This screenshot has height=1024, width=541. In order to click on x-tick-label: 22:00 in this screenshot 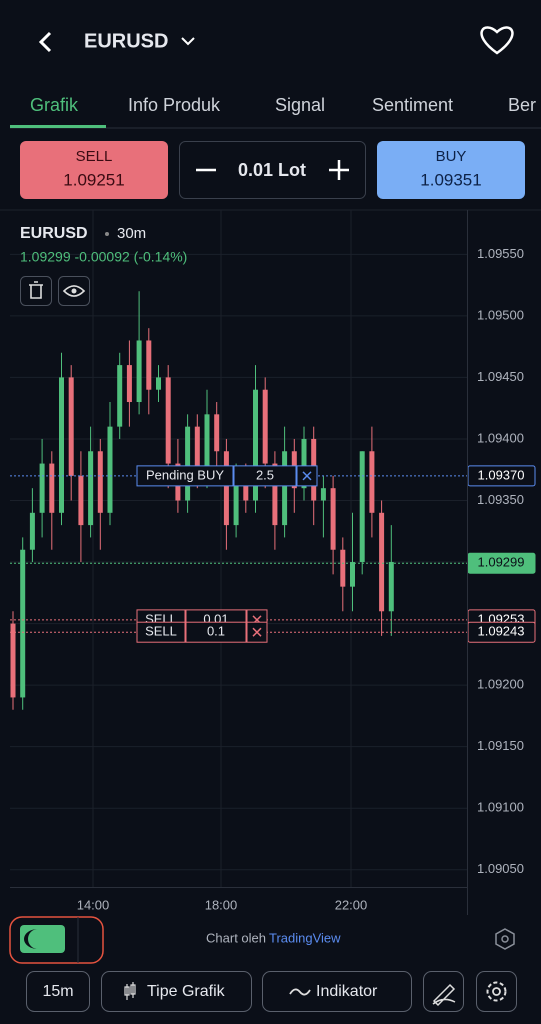, I will do `click(351, 904)`.